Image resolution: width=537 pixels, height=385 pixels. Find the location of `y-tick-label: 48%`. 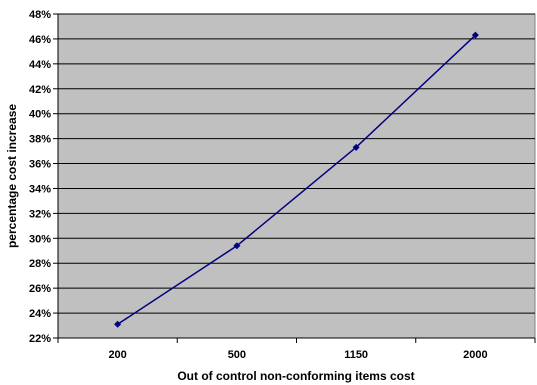

y-tick-label: 48% is located at coordinates (40, 15).